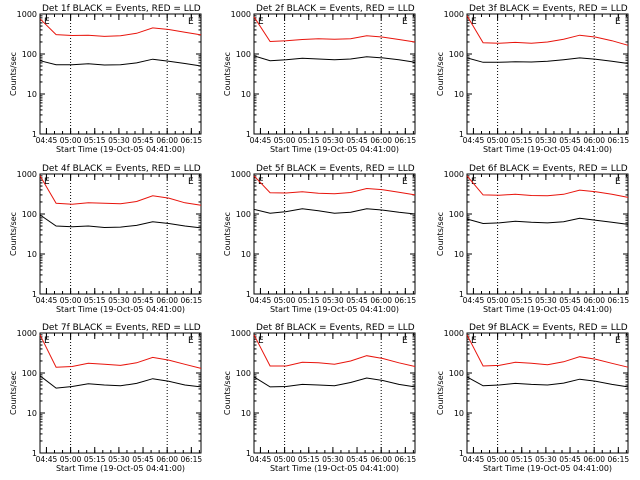  I want to click on panel-title: Det 5f BLACK = Events, RED = LLD, so click(335, 169).